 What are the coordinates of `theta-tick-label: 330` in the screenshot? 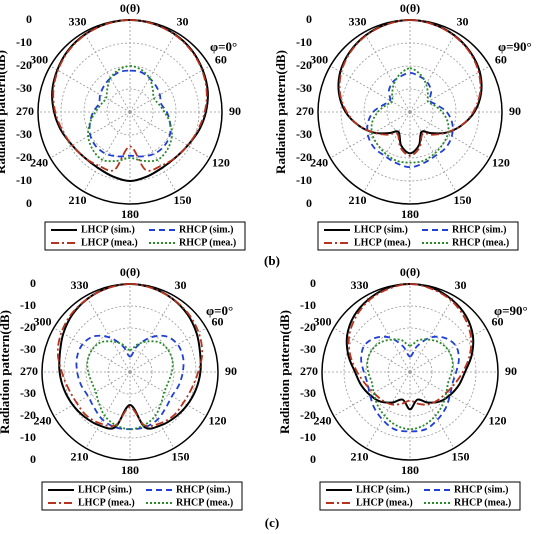 It's located at (360, 285).